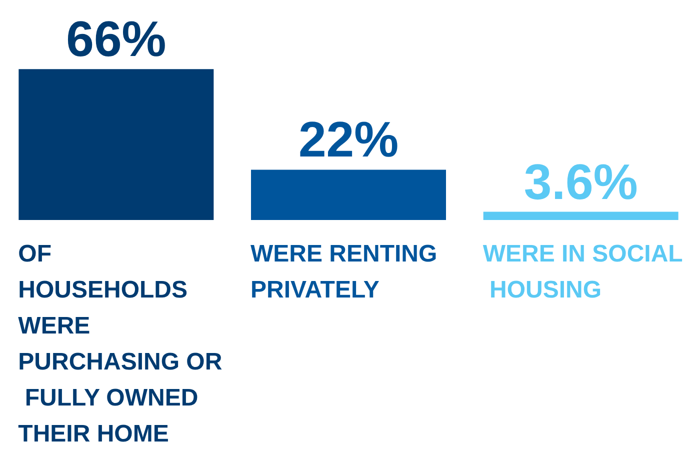 The height and width of the screenshot is (472, 697). What do you see at coordinates (581, 182) in the screenshot?
I see `data-label: 3.6%` at bounding box center [581, 182].